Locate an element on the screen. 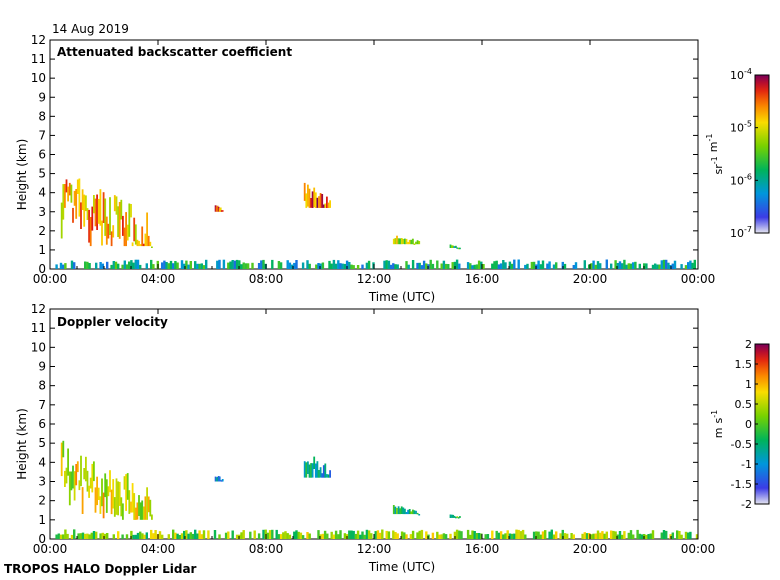  y-tick-label: 3 is located at coordinates (42, 212).